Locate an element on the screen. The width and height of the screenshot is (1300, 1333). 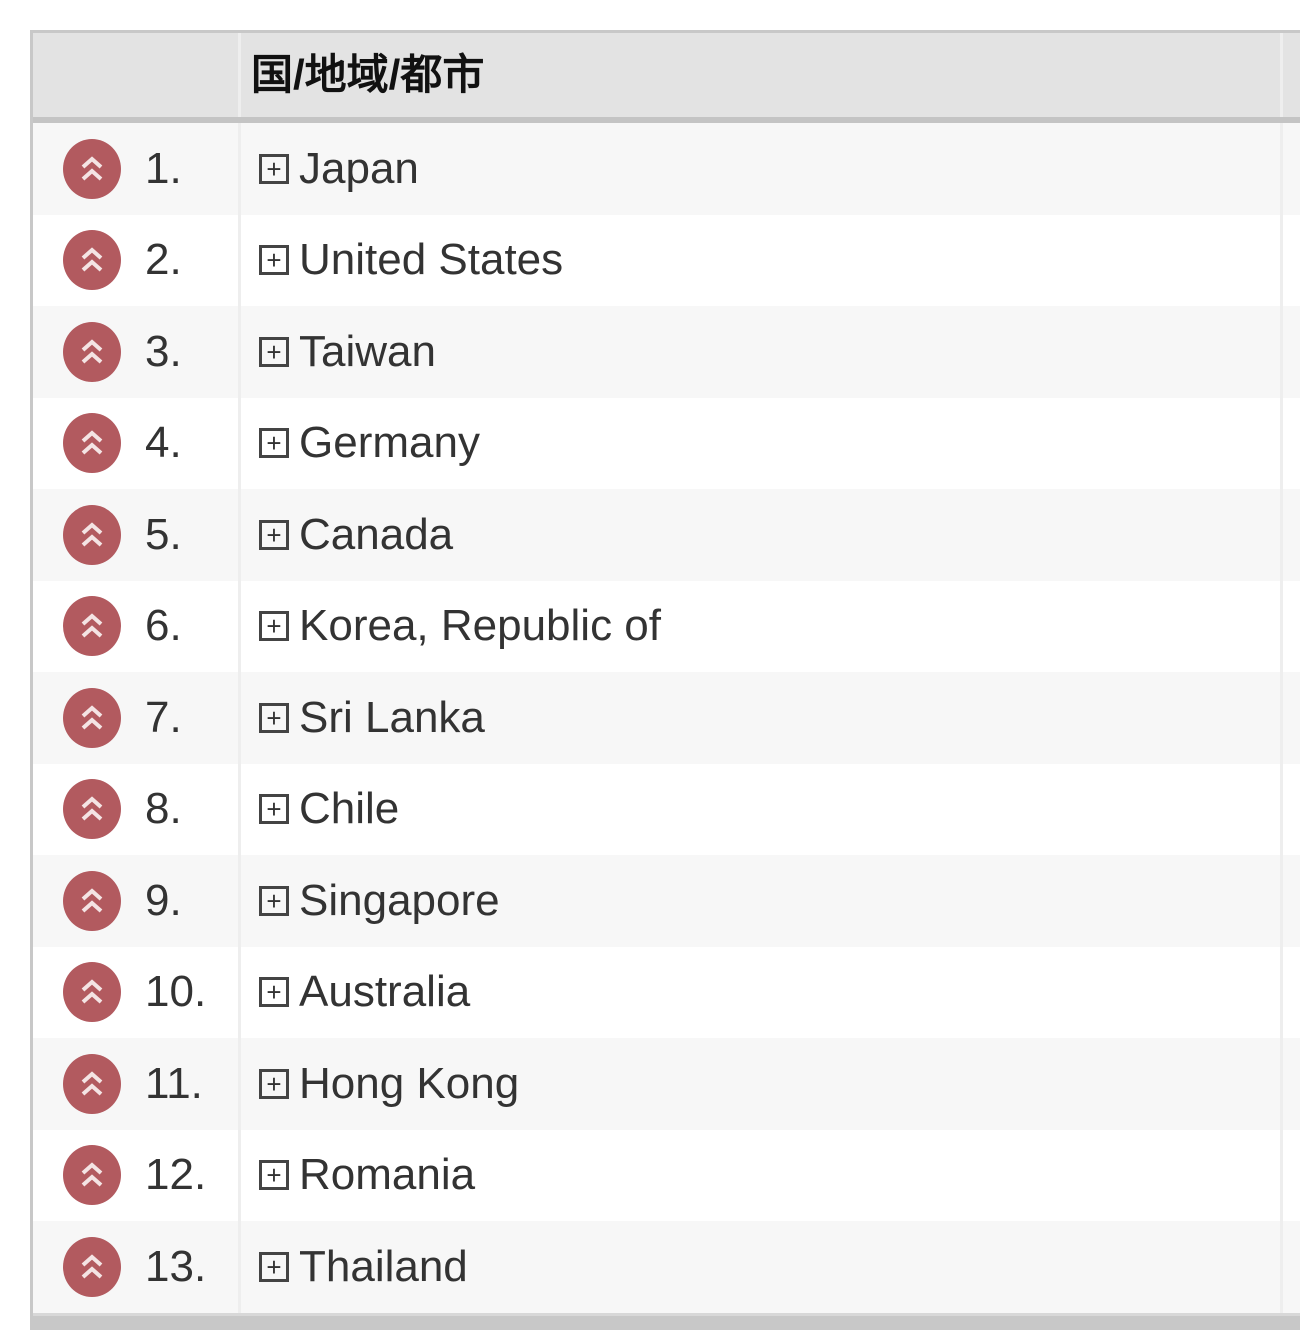
table-header: 国/地域/都市 is located at coordinates (666, 78).